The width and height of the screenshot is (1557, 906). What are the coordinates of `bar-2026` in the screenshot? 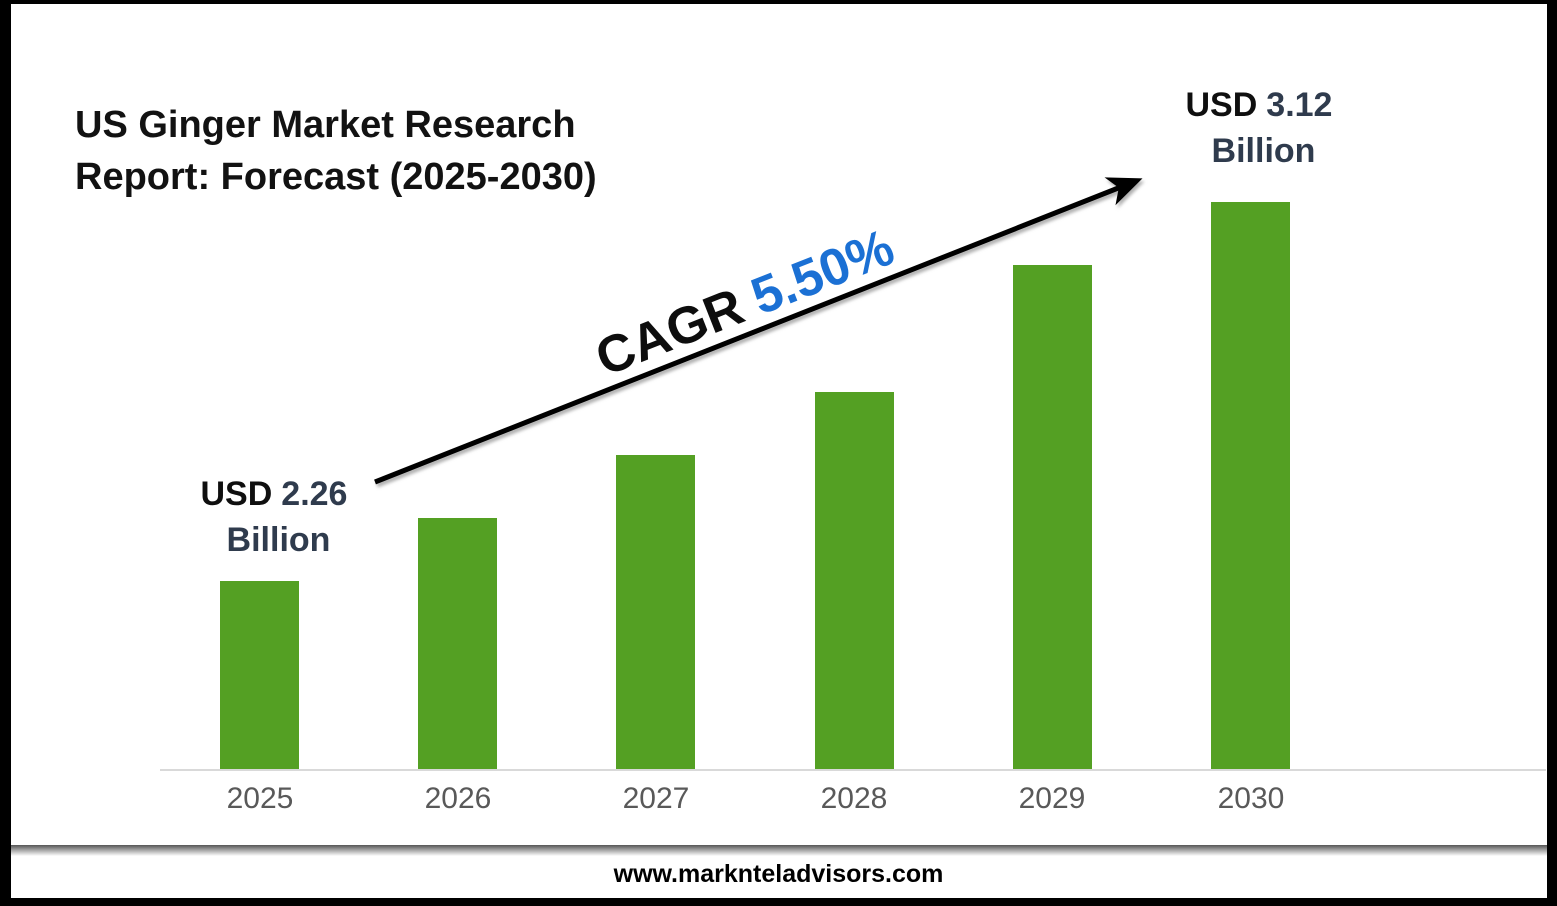 It's located at (457, 644).